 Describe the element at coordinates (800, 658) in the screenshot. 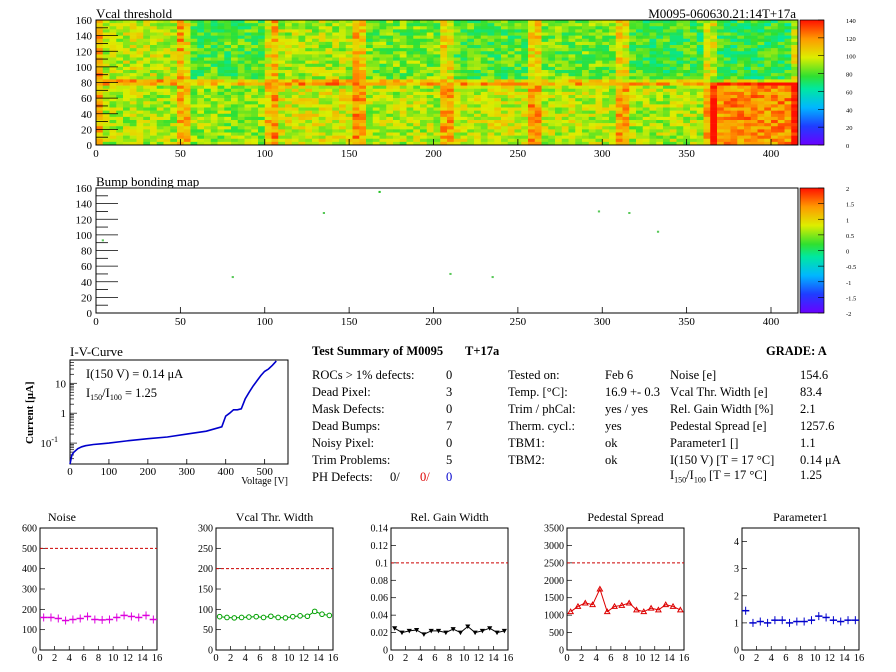

I see `x-tick-label: 8` at that location.